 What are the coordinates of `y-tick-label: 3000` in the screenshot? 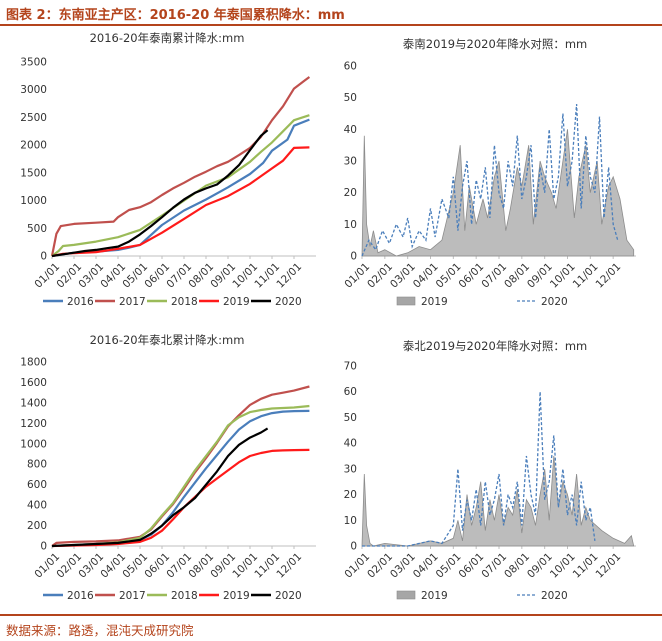 It's located at (33, 90).